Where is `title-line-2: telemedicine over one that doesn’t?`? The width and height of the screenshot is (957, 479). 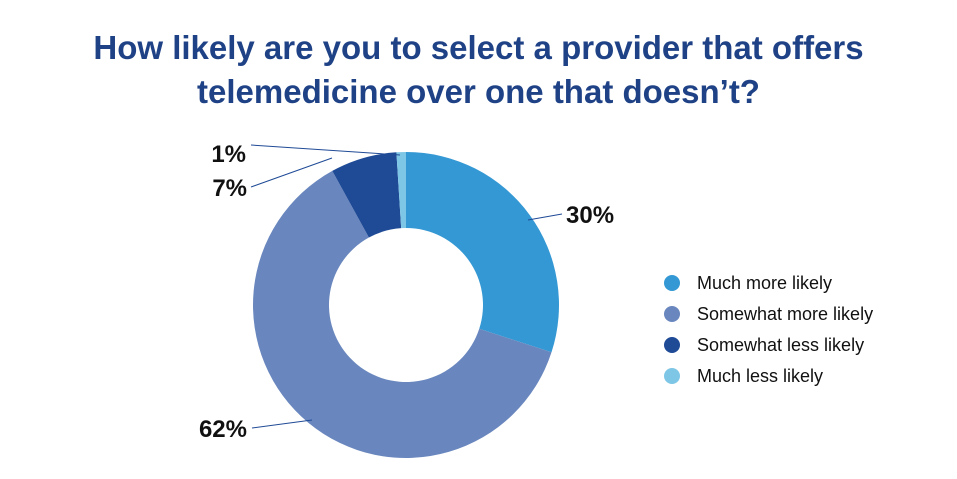
title-line-2: telemedicine over one that doesn’t? is located at coordinates (478, 91).